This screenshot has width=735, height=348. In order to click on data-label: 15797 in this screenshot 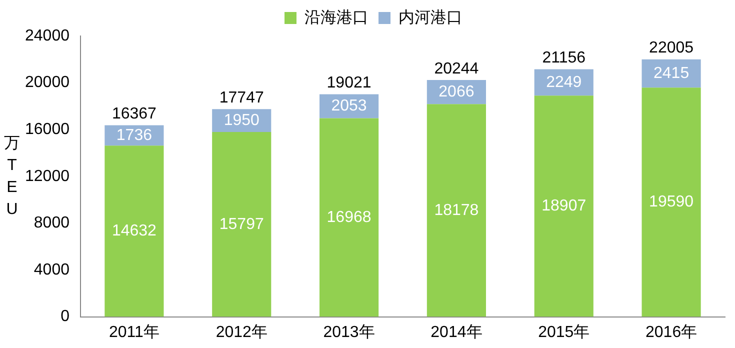, I will do `click(241, 224)`.